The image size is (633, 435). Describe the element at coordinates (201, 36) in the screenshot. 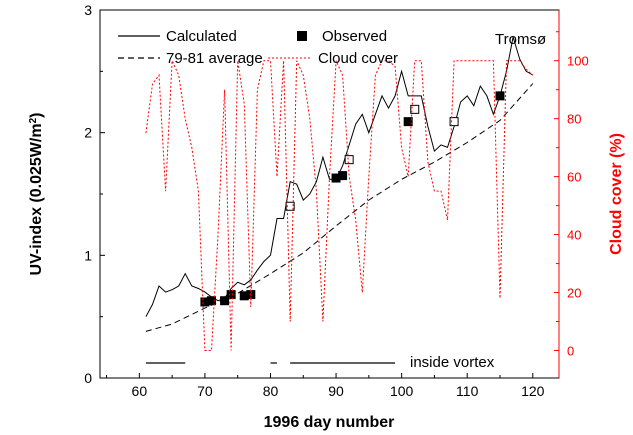

I see `legend-label-calculated: Calculated` at that location.